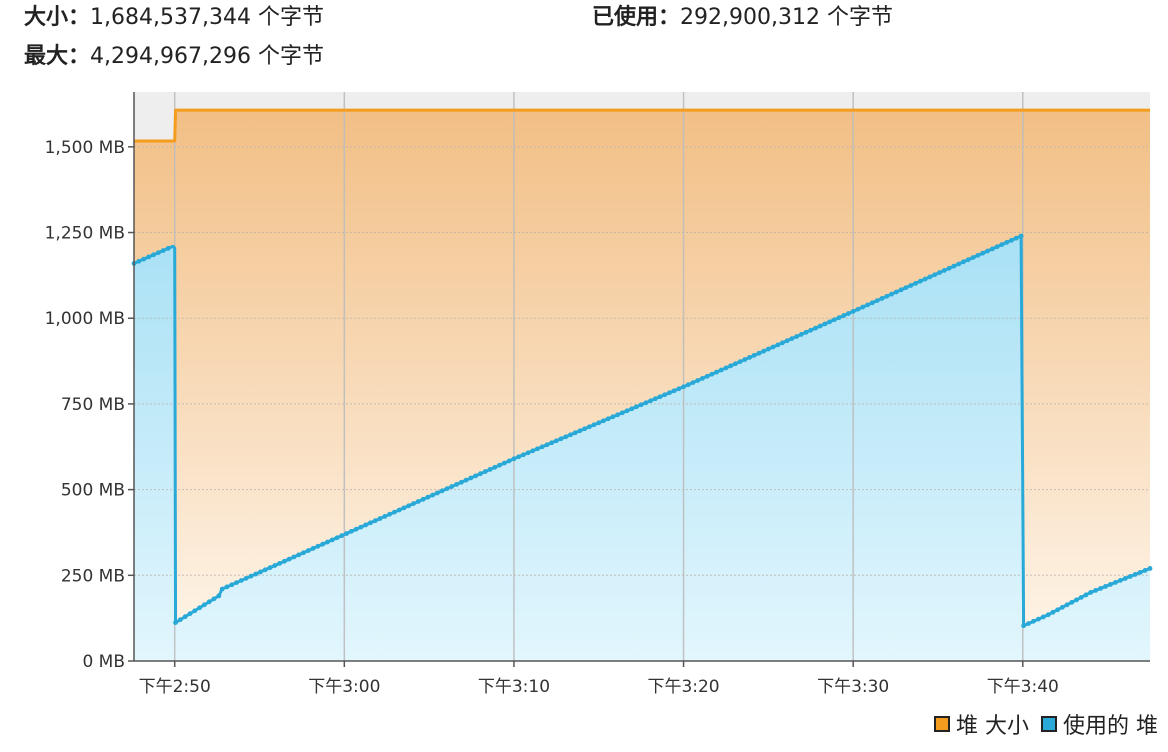 The width and height of the screenshot is (1168, 752). Describe the element at coordinates (786, 17) in the screenshot. I see `heap-used-value: 292,900,312 个字节` at that location.